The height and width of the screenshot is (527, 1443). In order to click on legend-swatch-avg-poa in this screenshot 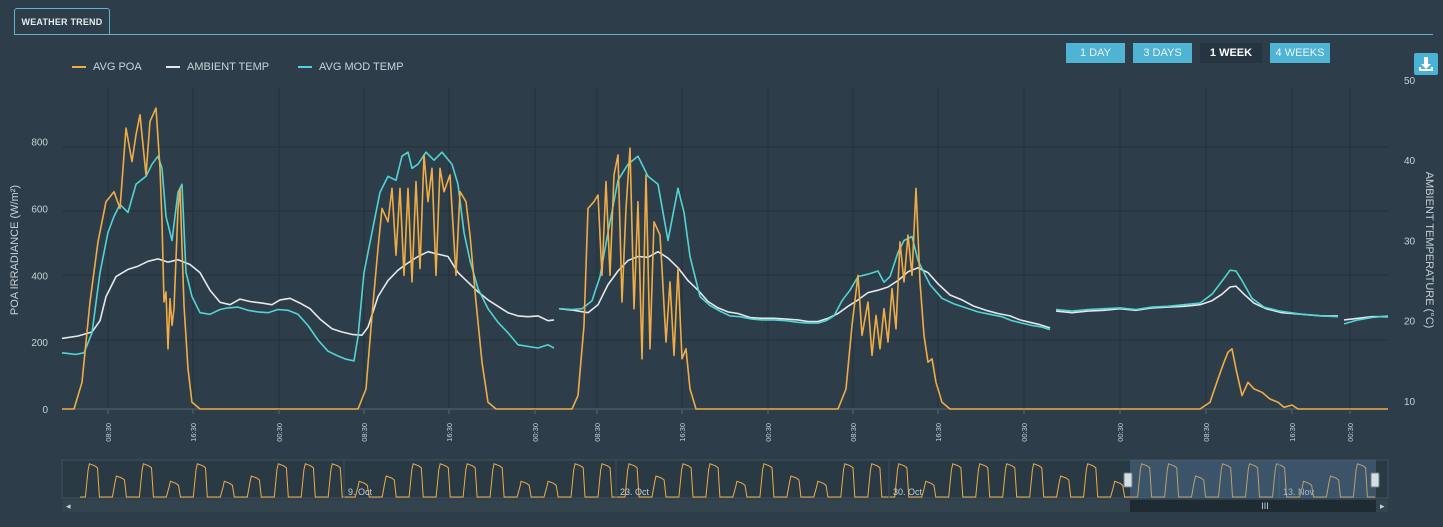, I will do `click(79, 67)`.